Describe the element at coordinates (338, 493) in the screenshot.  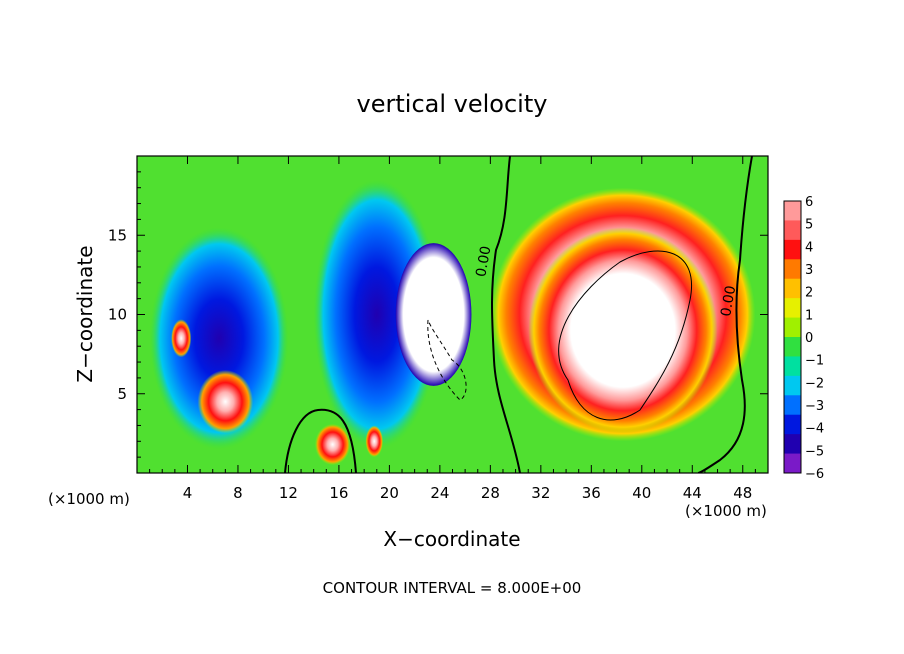
I see `x-tick-label: 16` at that location.